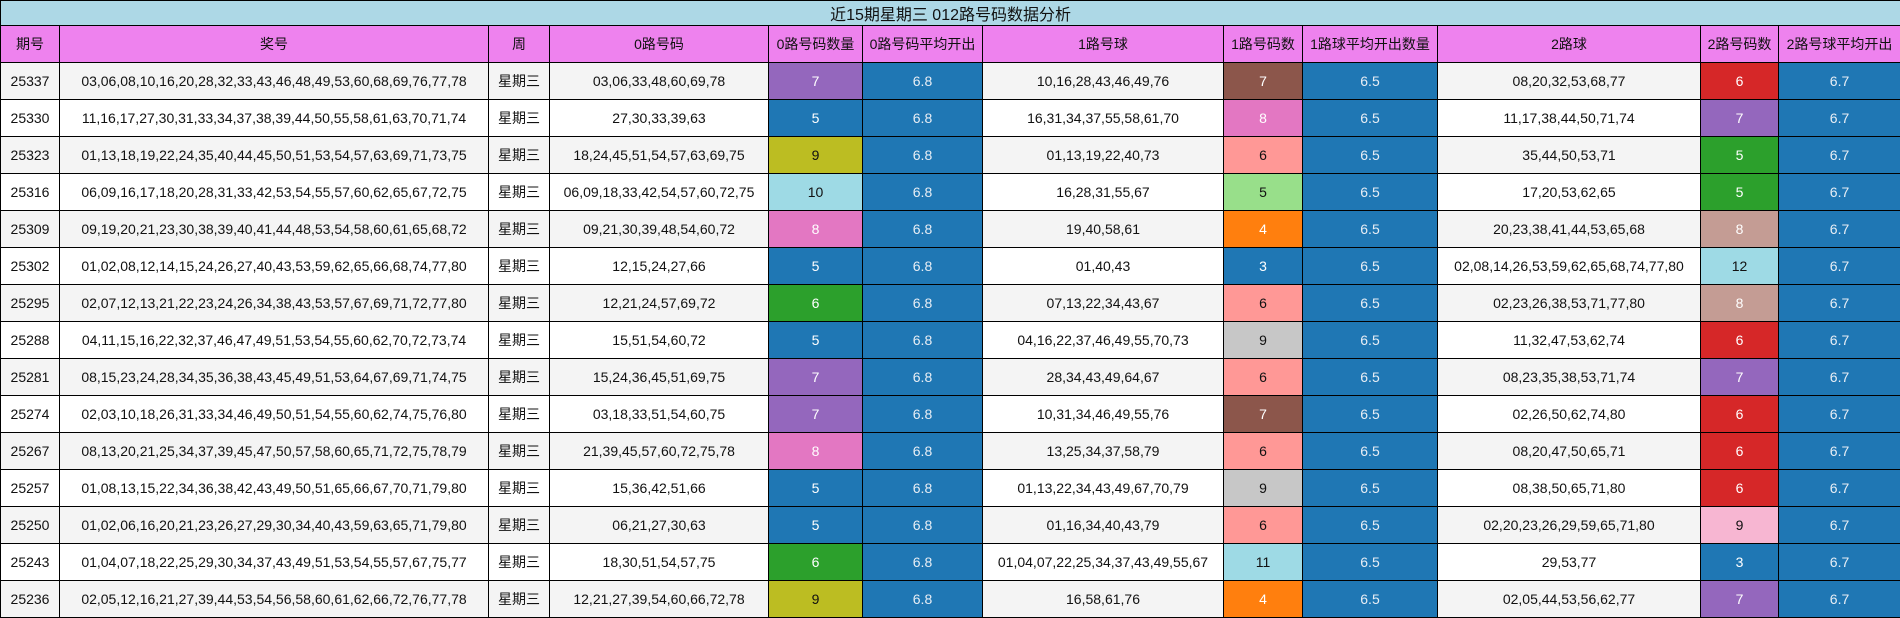  I want to click on route2-numbers-cell: 17,20,53,62,65, so click(1569, 192).